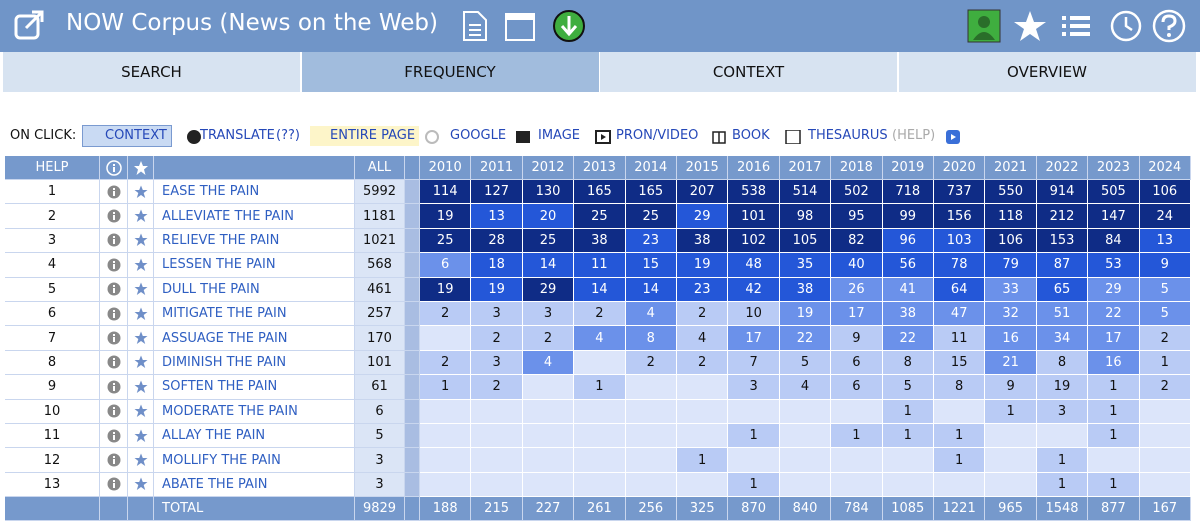 The image size is (1200, 523). What do you see at coordinates (254, 436) in the screenshot?
I see `term-cell: ALLAY THE PAIN` at bounding box center [254, 436].